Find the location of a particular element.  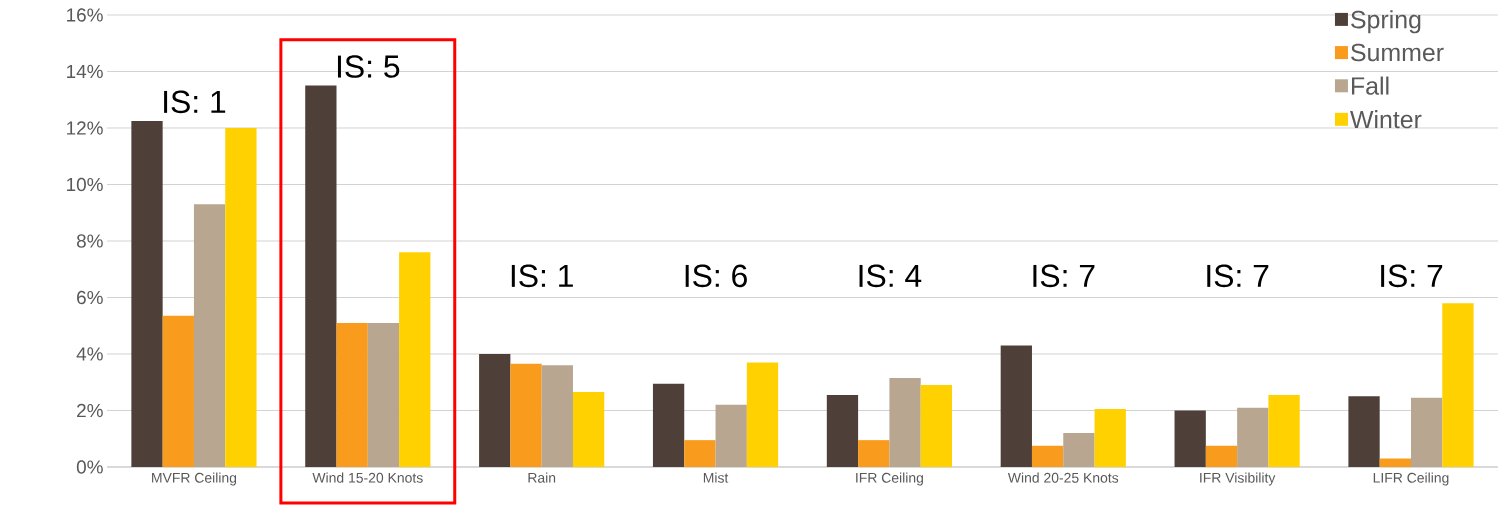

legend-label: Fall is located at coordinates (1370, 85).